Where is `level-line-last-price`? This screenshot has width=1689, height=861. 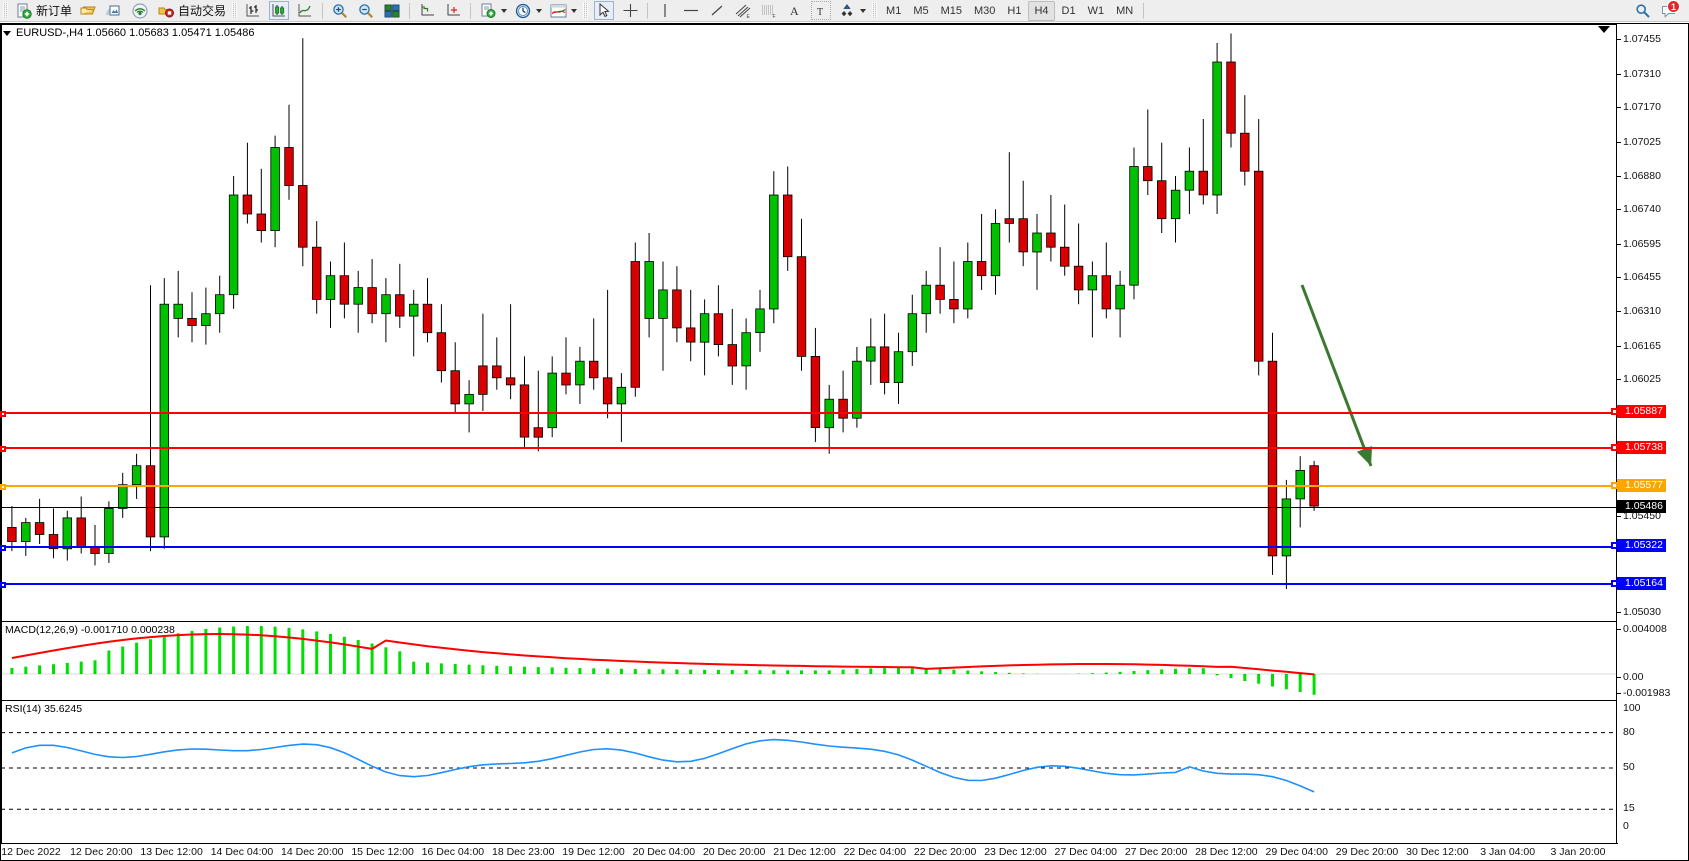 level-line-last-price is located at coordinates (809, 507).